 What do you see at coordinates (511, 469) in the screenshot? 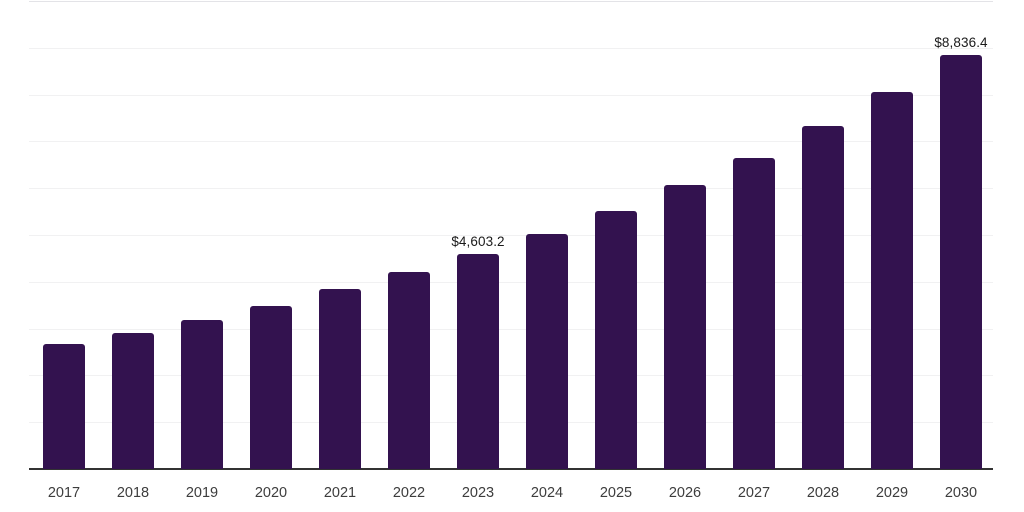
I see `x-axis-line` at bounding box center [511, 469].